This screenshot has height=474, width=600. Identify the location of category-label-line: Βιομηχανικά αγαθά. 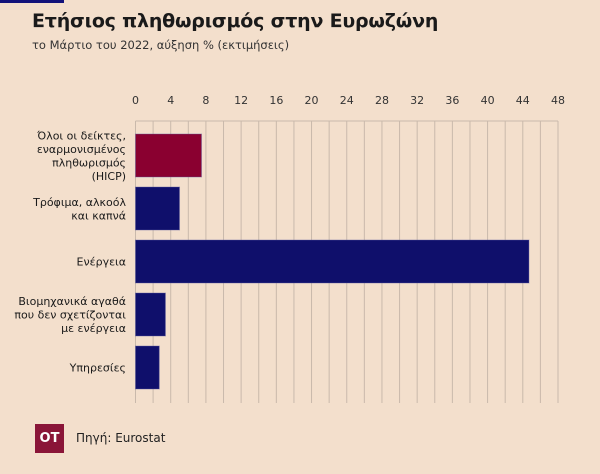
(72, 301).